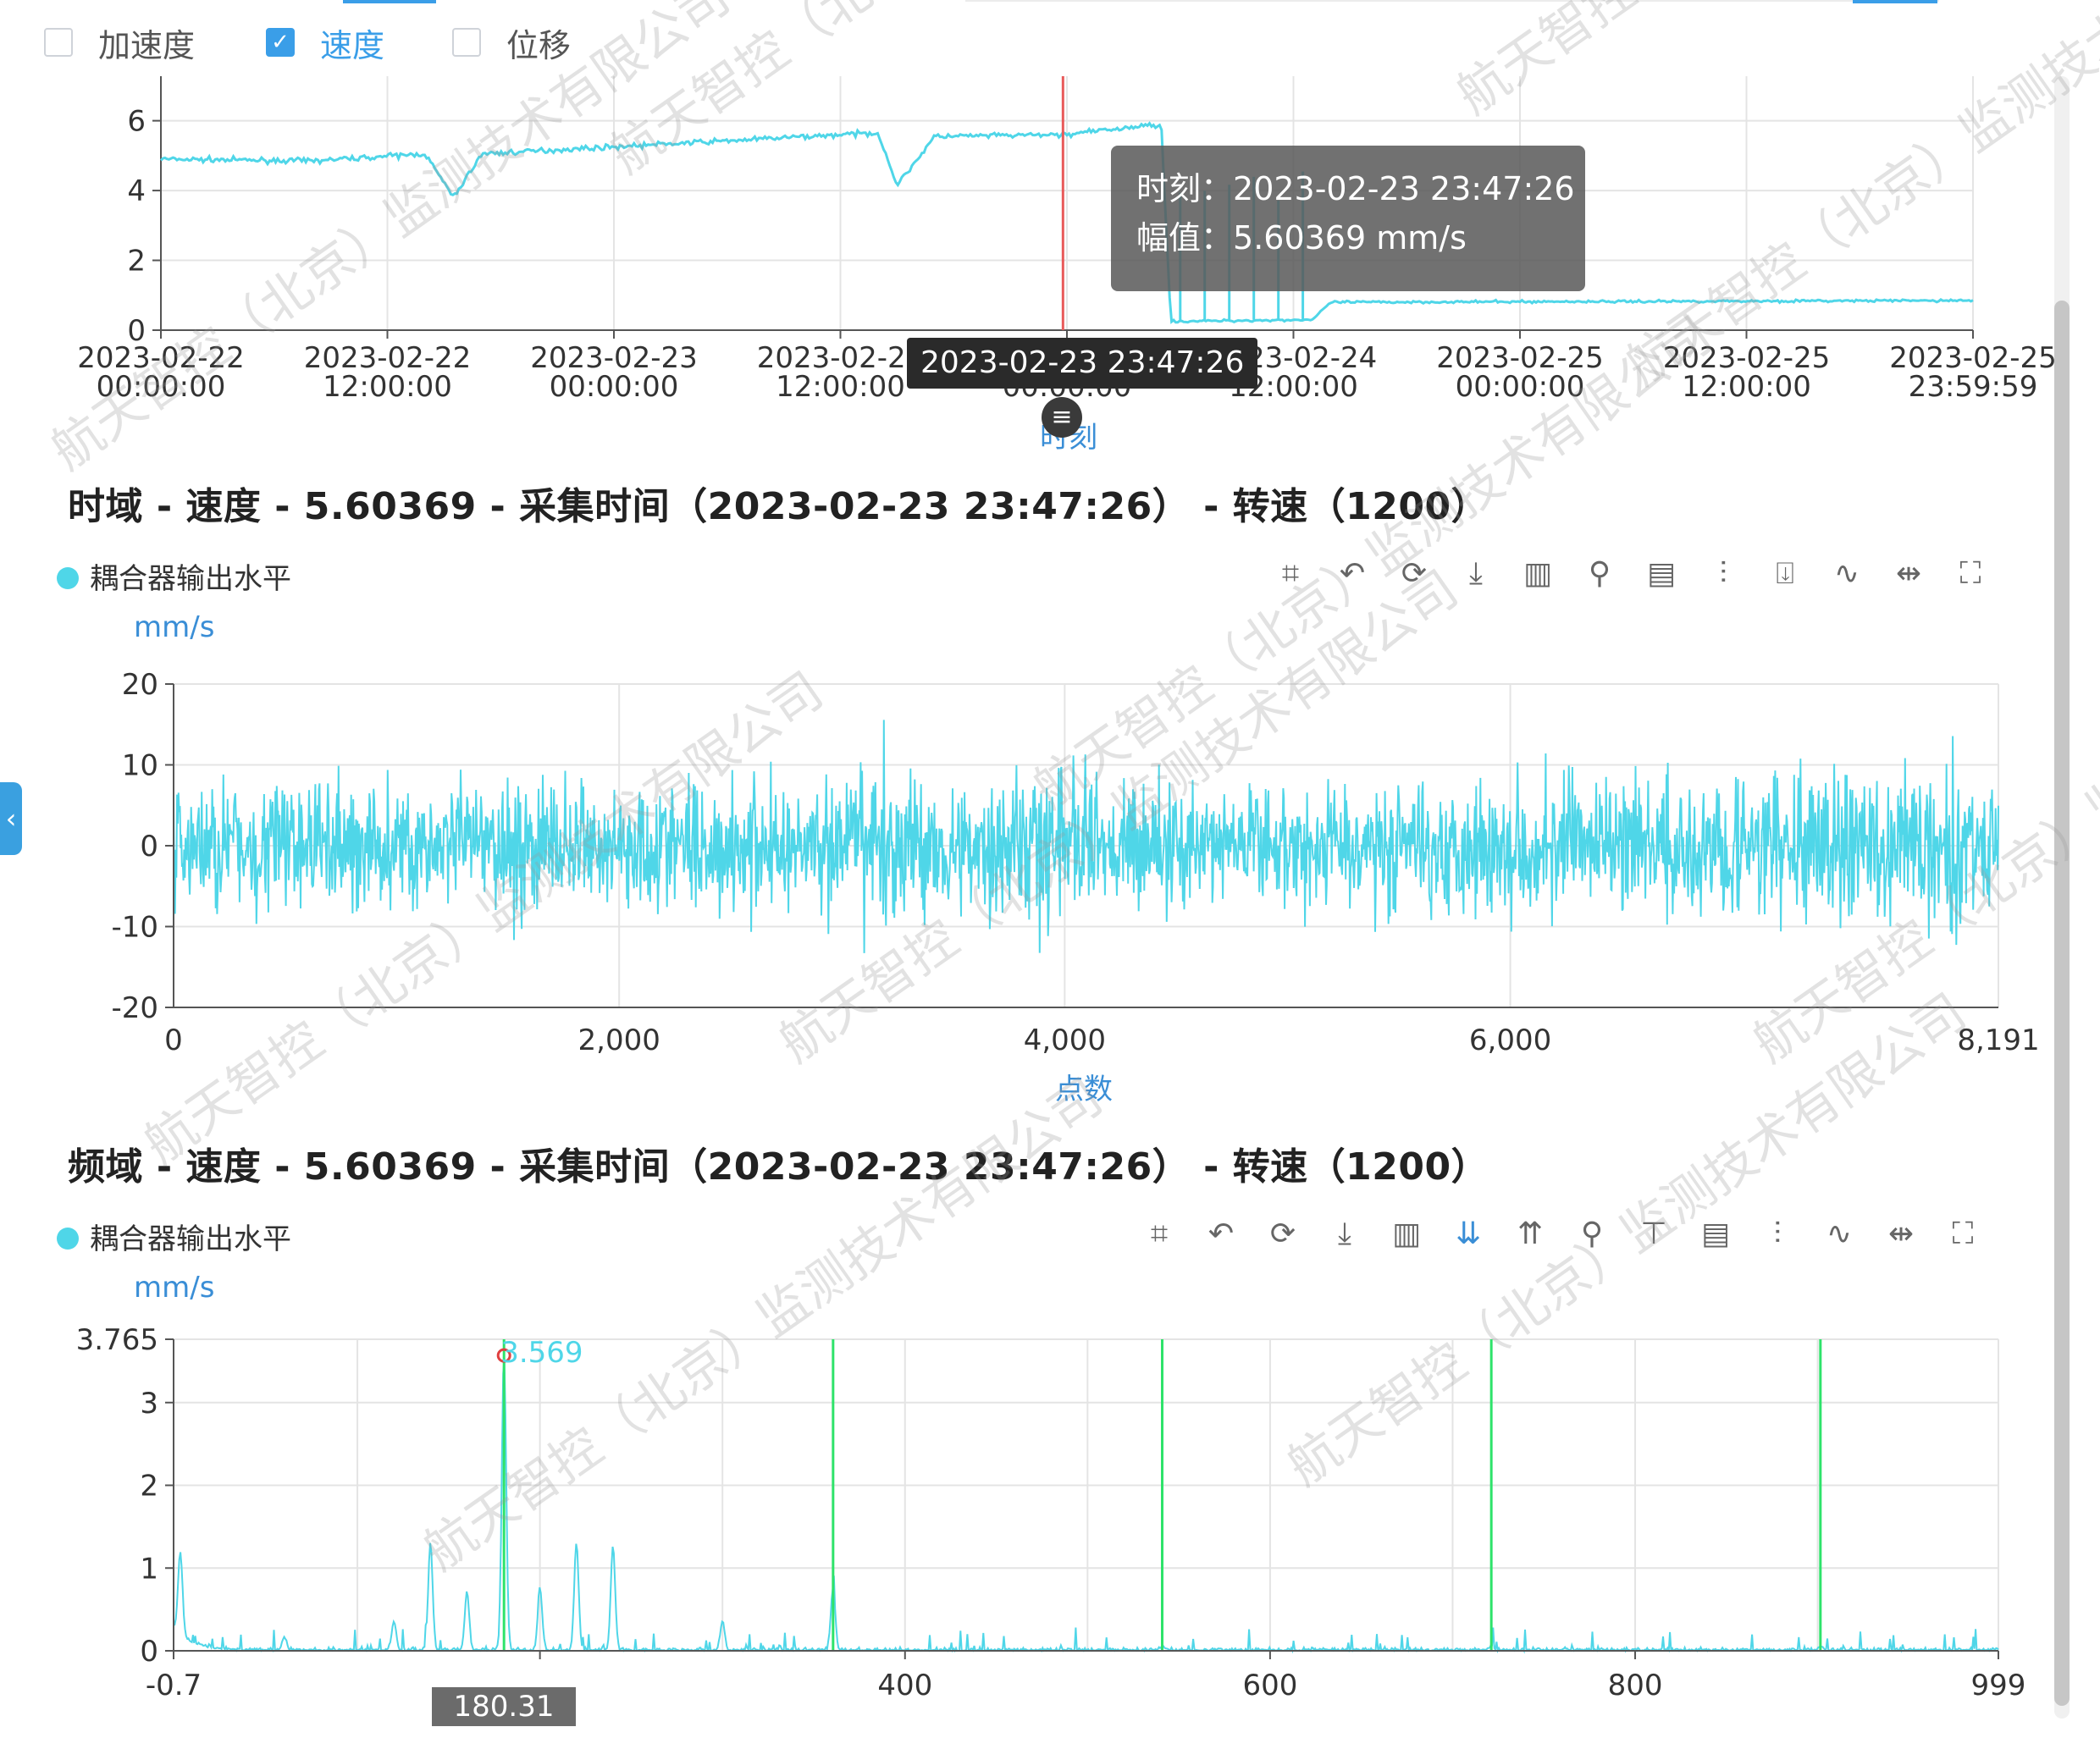 This screenshot has width=2100, height=1738. Describe the element at coordinates (1062, 417) in the screenshot. I see `drag-handle-icon: ≡` at that location.